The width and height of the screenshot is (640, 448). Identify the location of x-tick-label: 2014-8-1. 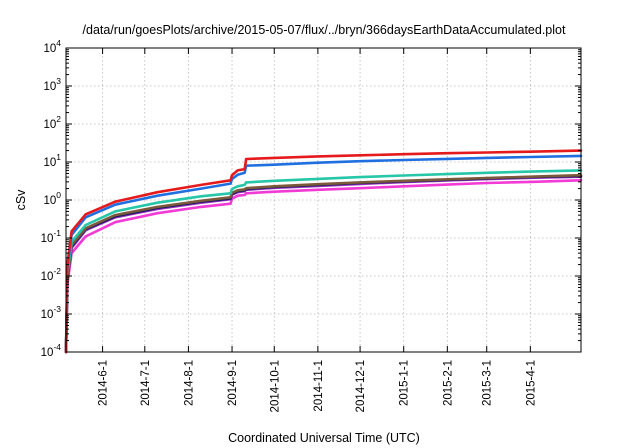
(189, 383).